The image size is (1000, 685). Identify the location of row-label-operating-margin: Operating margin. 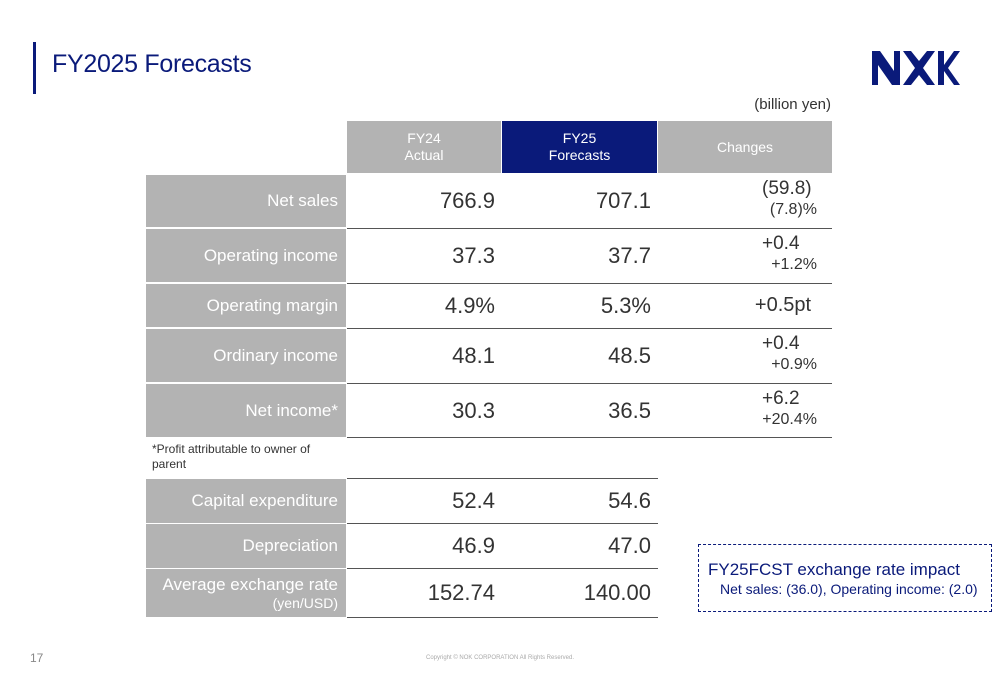
(246, 305).